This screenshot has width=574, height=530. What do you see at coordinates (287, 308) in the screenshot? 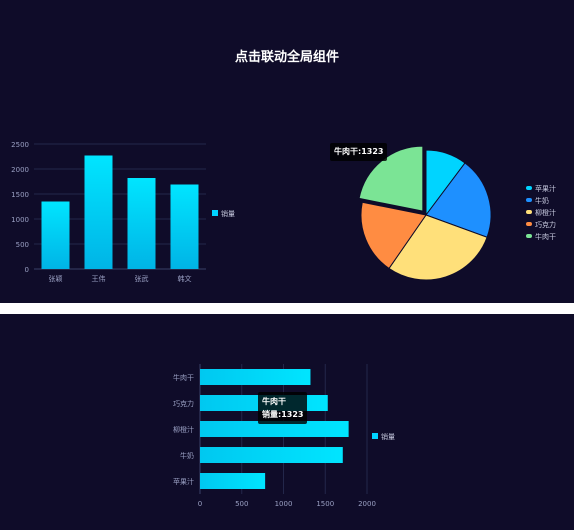
I see `panel-divider` at bounding box center [287, 308].